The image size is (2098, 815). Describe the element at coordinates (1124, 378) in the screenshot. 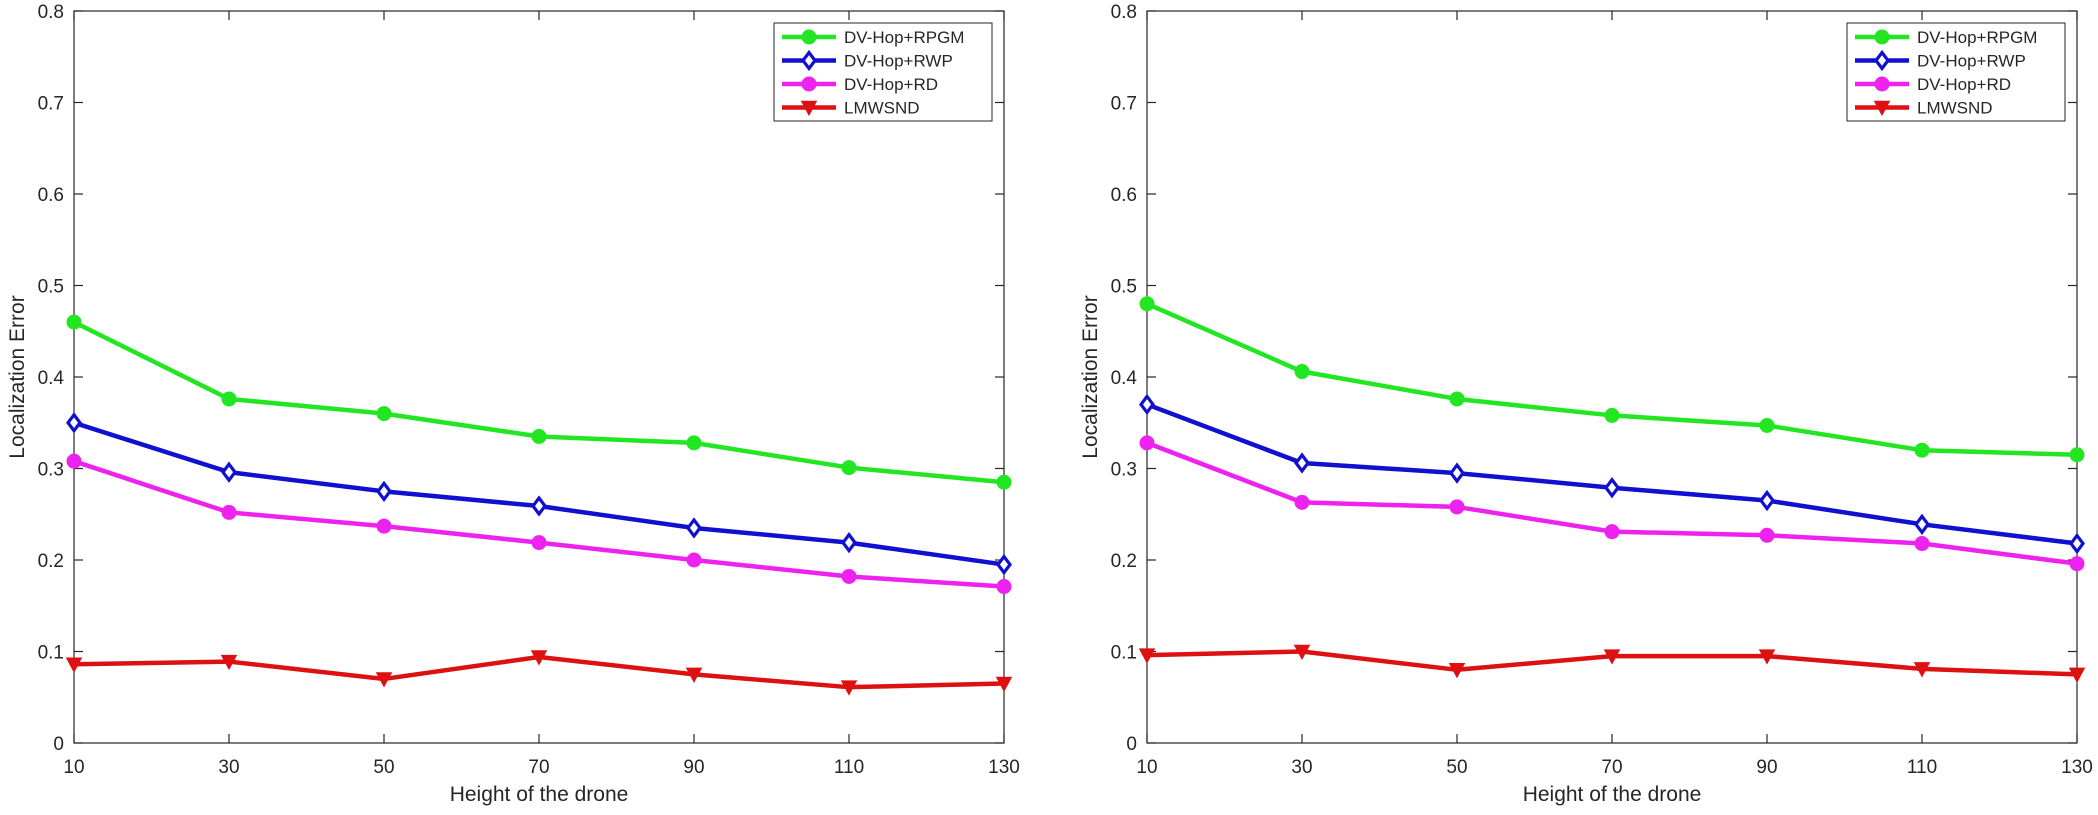

I see `y-tick-label: 0.4` at that location.